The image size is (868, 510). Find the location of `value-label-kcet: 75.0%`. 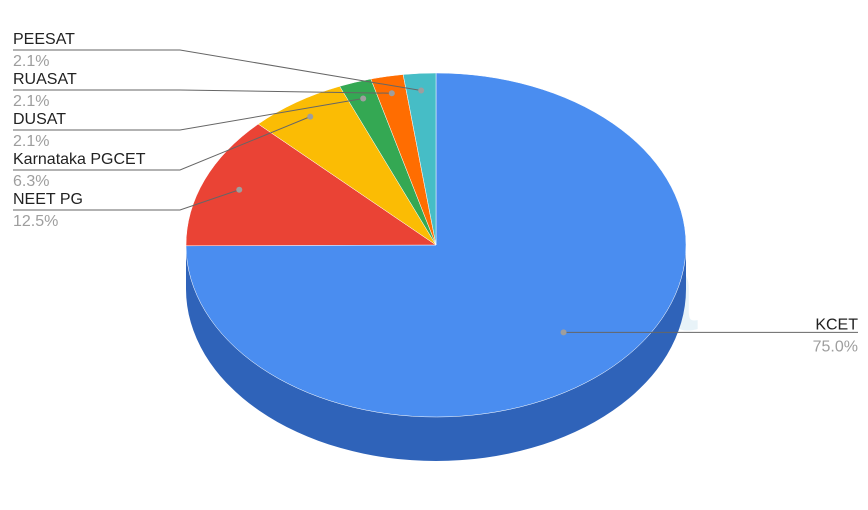

value-label-kcet: 75.0% is located at coordinates (835, 346).